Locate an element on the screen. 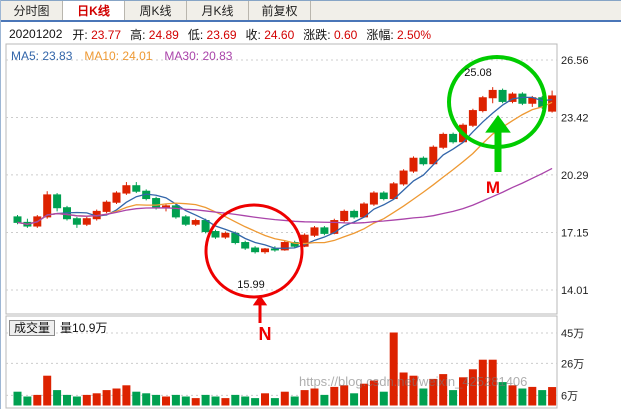 This screenshot has height=409, width=621. date-value: 20201202 is located at coordinates (36, 34).